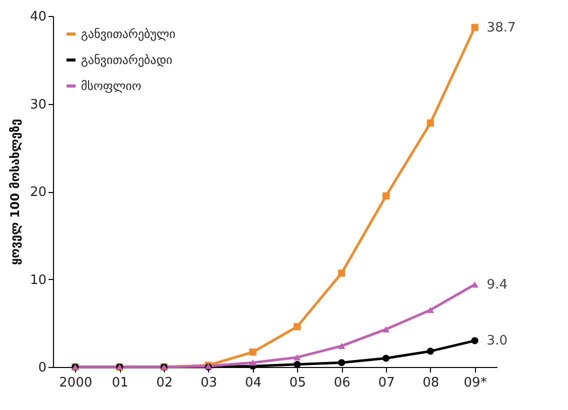 This screenshot has height=410, width=568. Describe the element at coordinates (38, 192) in the screenshot. I see `y-tick-label: 20` at that location.